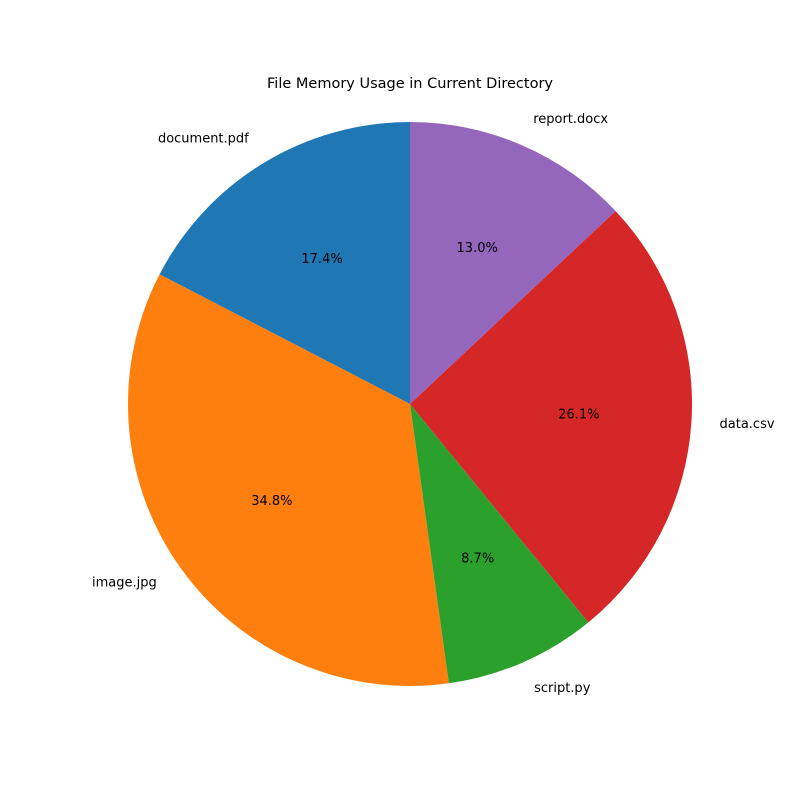 Image resolution: width=800 pixels, height=800 pixels. Describe the element at coordinates (570, 119) in the screenshot. I see `slice-label-report-docx: report.docx` at that location.